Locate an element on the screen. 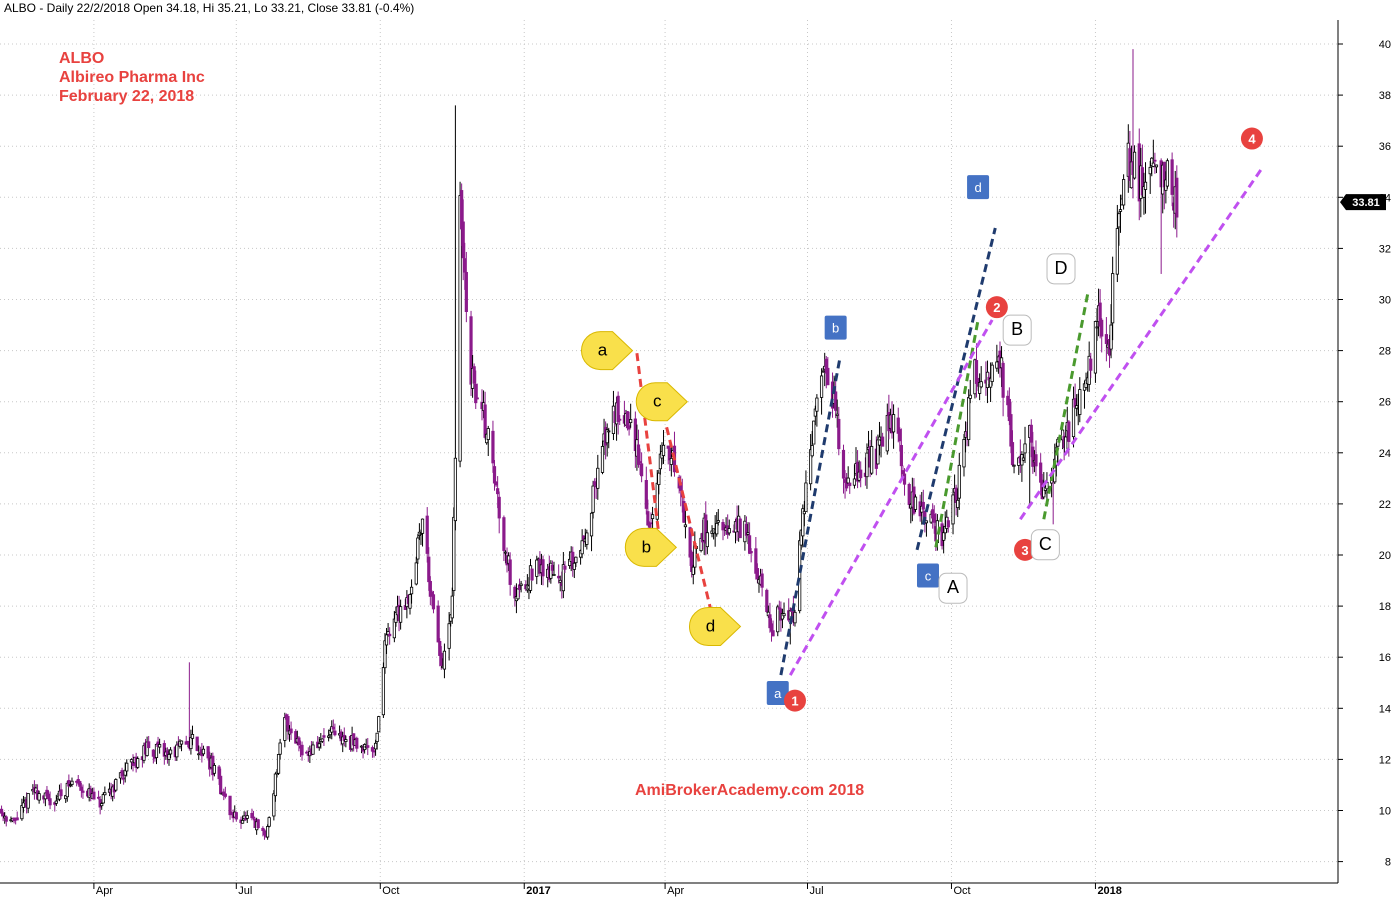 This screenshot has height=899, width=1399. y-tick-label: 14 is located at coordinates (1385, 709).